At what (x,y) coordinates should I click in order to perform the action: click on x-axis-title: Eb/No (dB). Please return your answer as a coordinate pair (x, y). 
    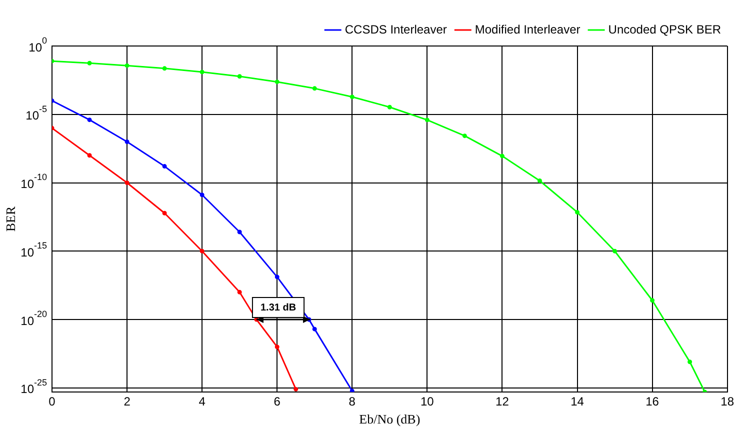
    Looking at the image, I should click on (389, 419).